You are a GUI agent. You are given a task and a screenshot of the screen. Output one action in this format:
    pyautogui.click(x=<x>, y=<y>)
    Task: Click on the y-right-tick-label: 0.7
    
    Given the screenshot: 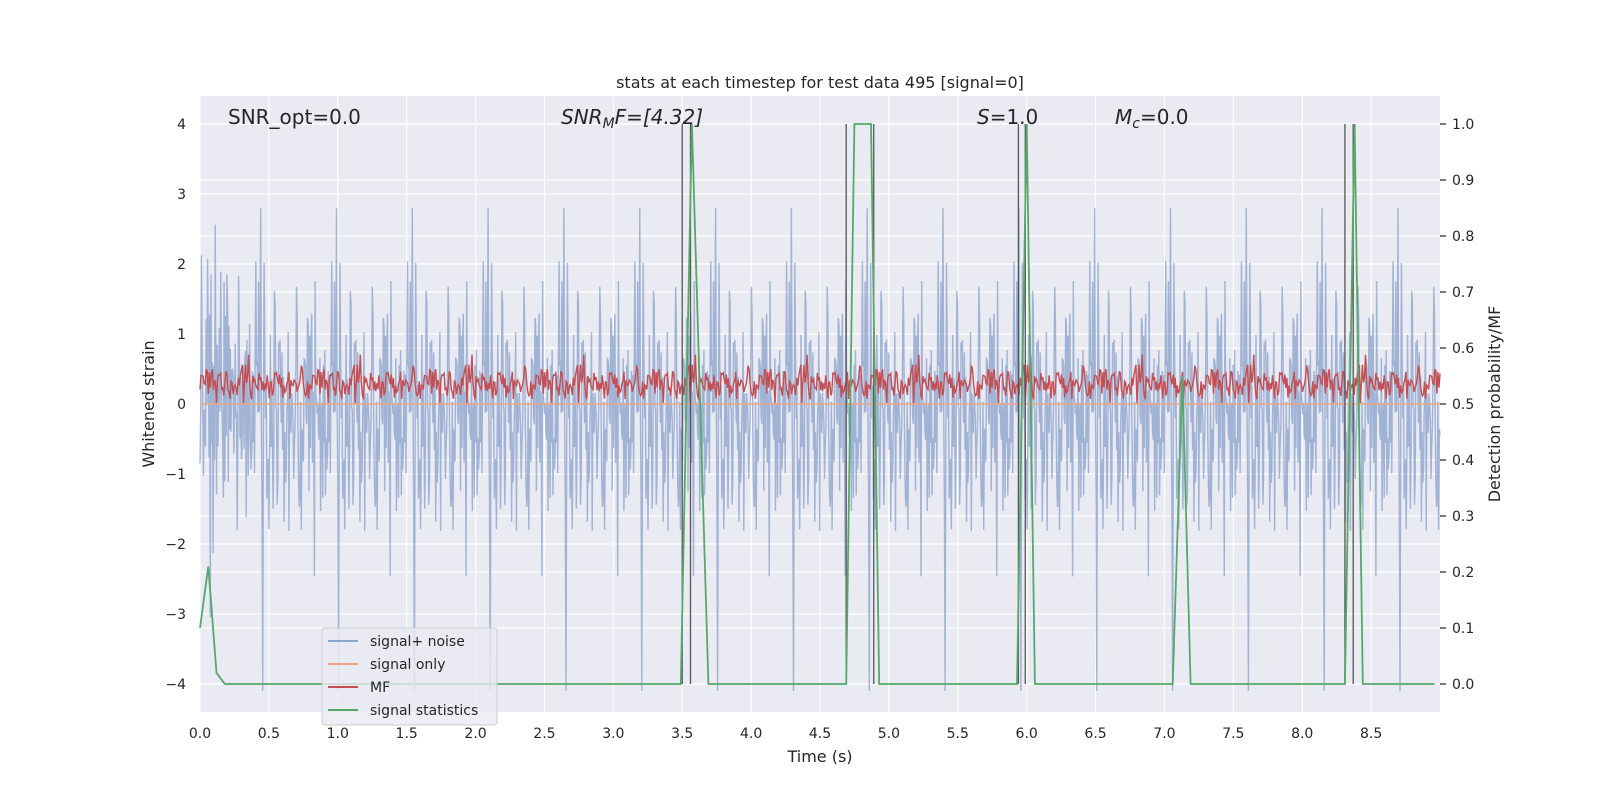 What is the action you would take?
    pyautogui.click(x=1463, y=293)
    